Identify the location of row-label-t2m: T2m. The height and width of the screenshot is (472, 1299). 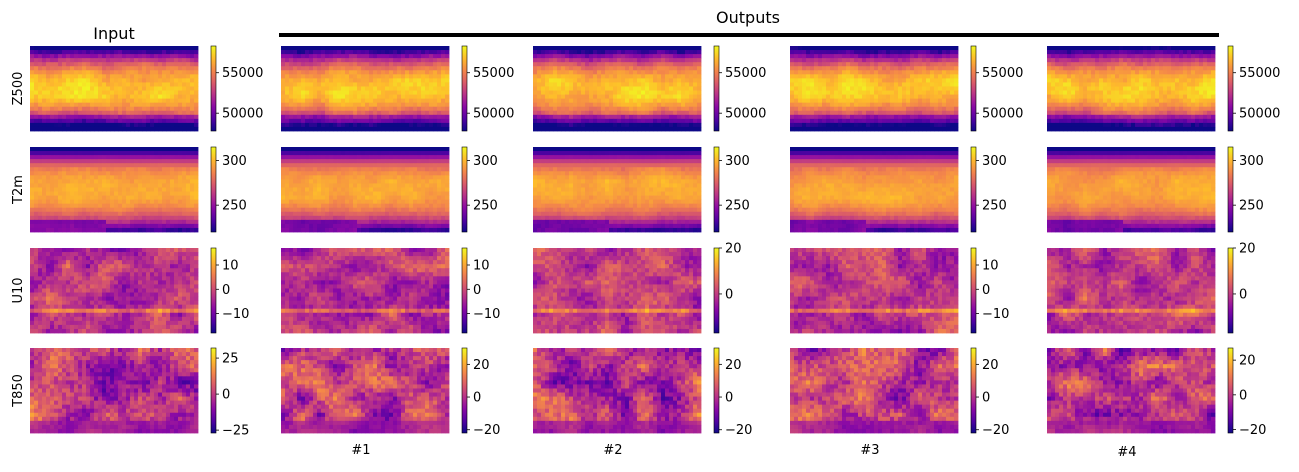
(18, 190).